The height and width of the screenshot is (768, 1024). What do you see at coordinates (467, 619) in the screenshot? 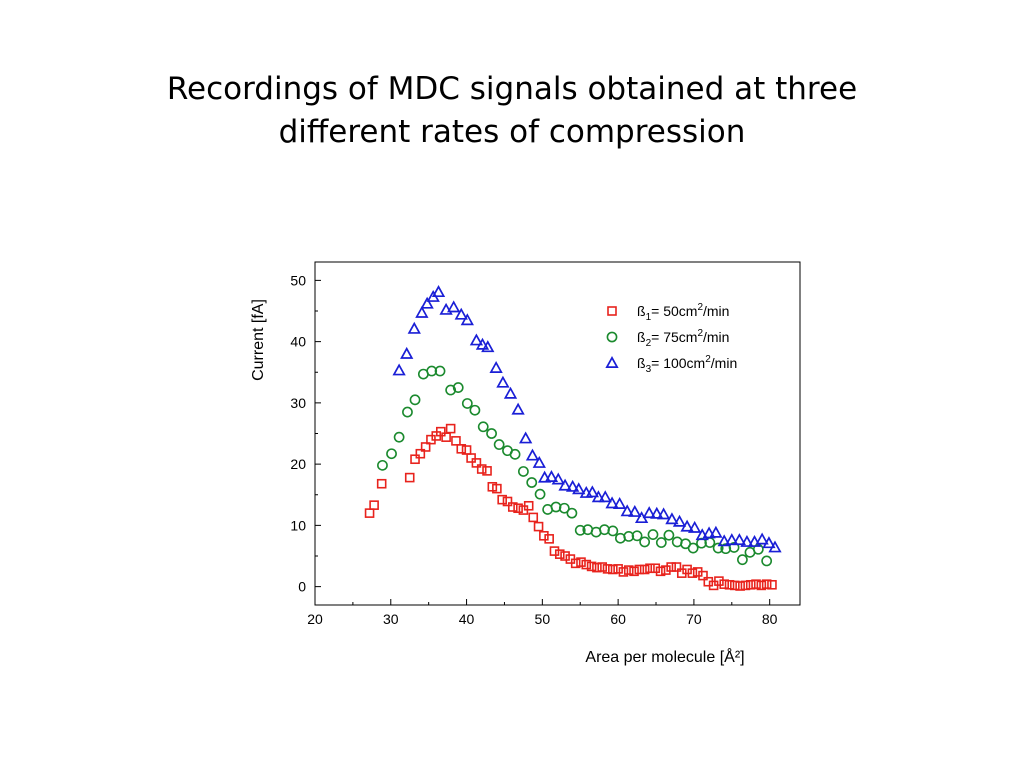
I see `x-tick-label: 40` at bounding box center [467, 619].